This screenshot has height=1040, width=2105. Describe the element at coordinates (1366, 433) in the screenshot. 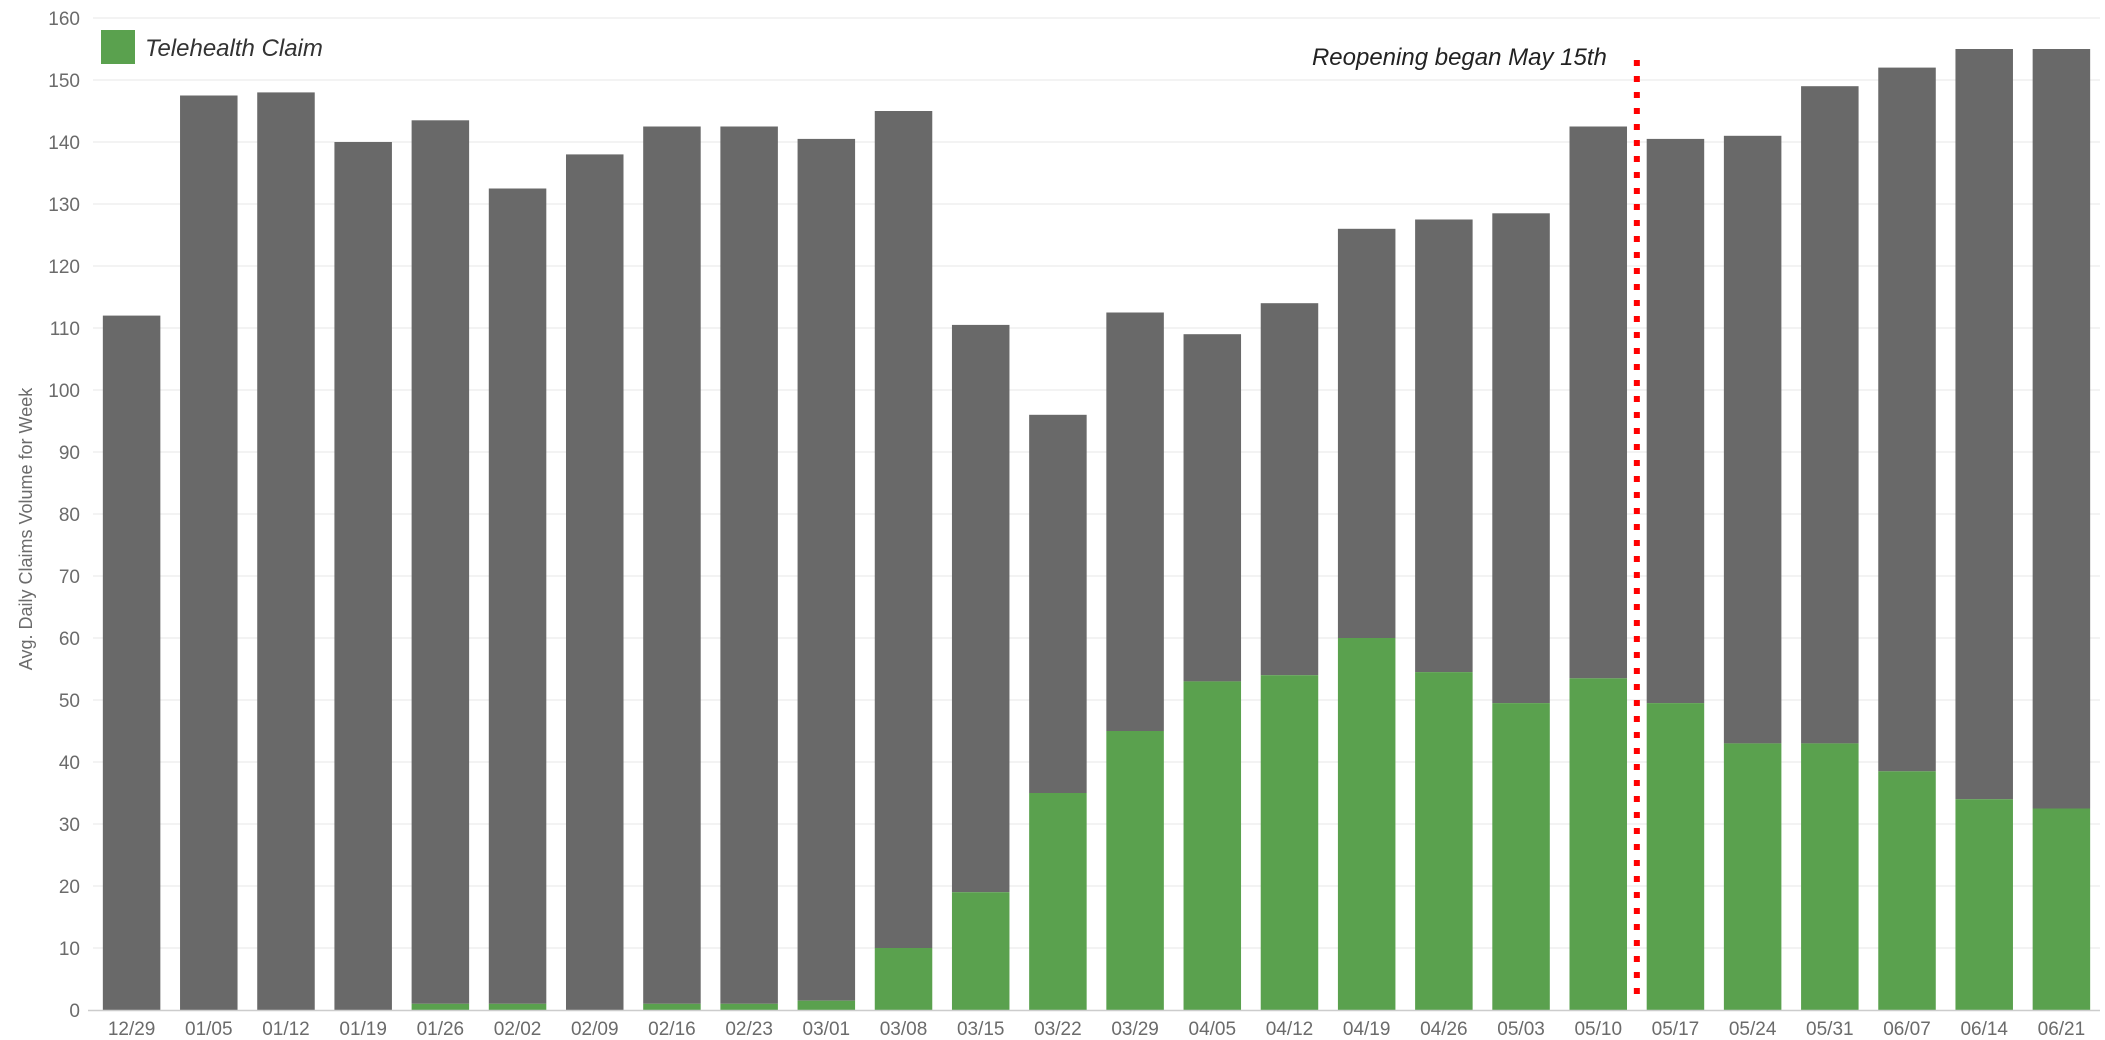

I see `bar-other-04/19` at that location.